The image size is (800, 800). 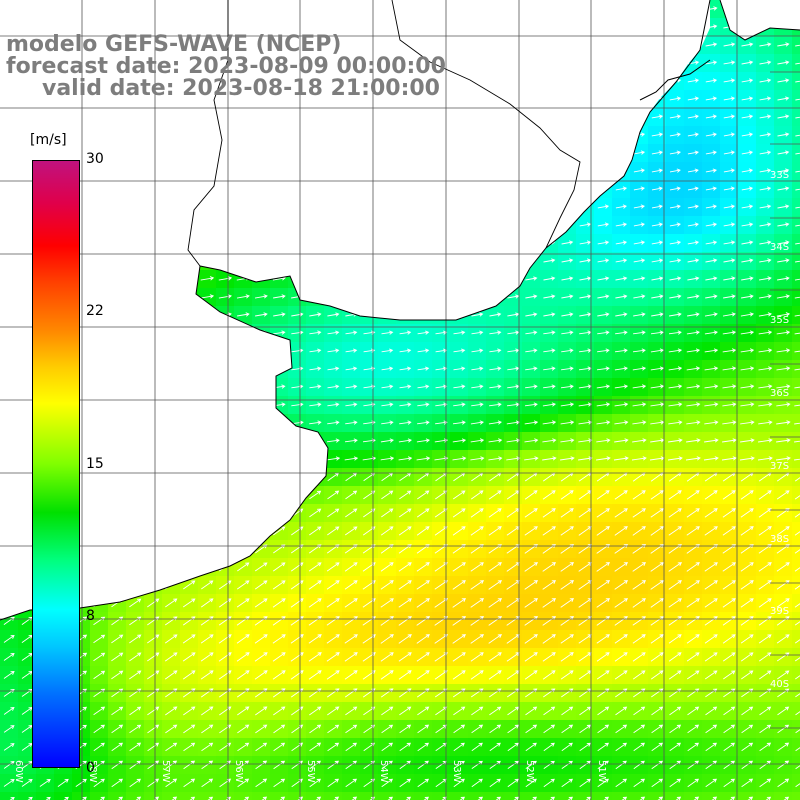 I want to click on colorbar-tick-label: 0, so click(x=90, y=768).